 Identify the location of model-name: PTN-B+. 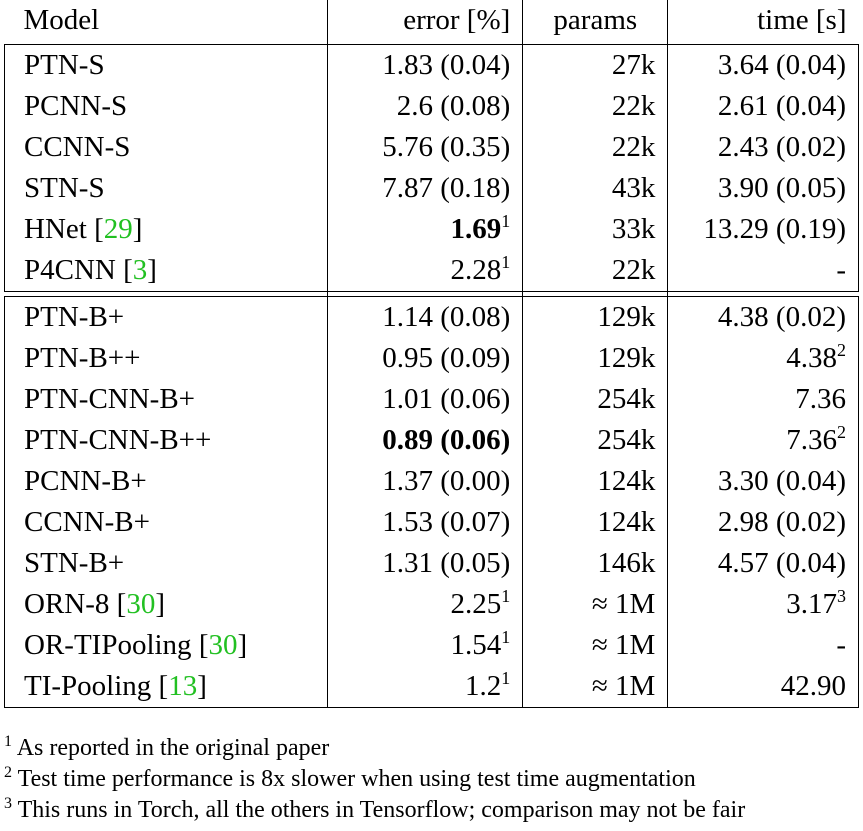
(74, 317).